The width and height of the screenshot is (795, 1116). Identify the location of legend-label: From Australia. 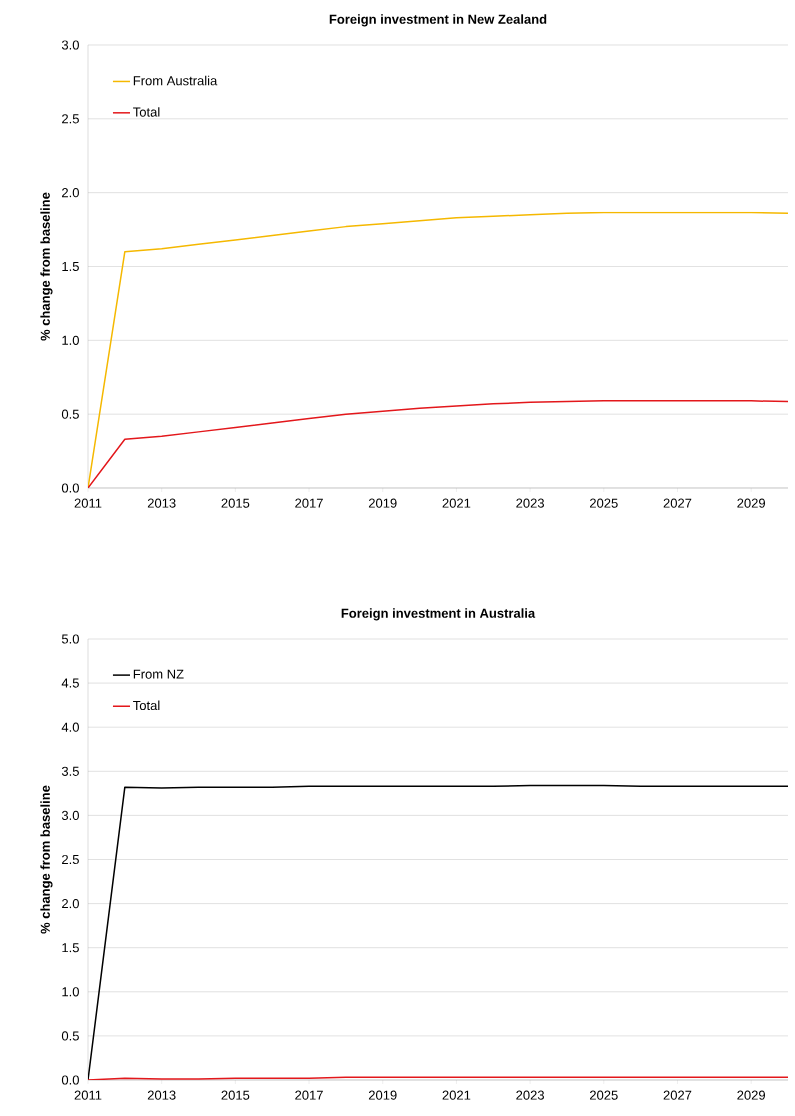
(175, 80).